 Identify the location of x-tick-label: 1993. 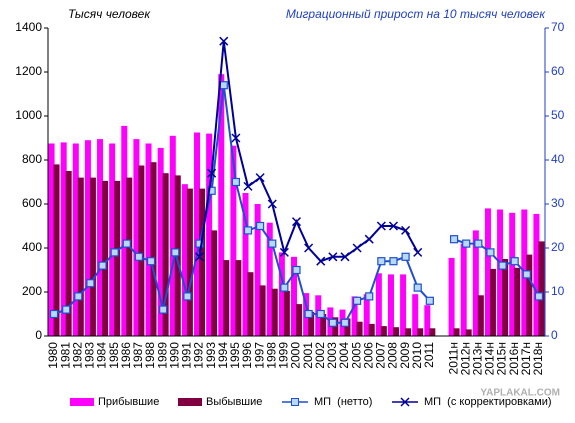
(211, 355).